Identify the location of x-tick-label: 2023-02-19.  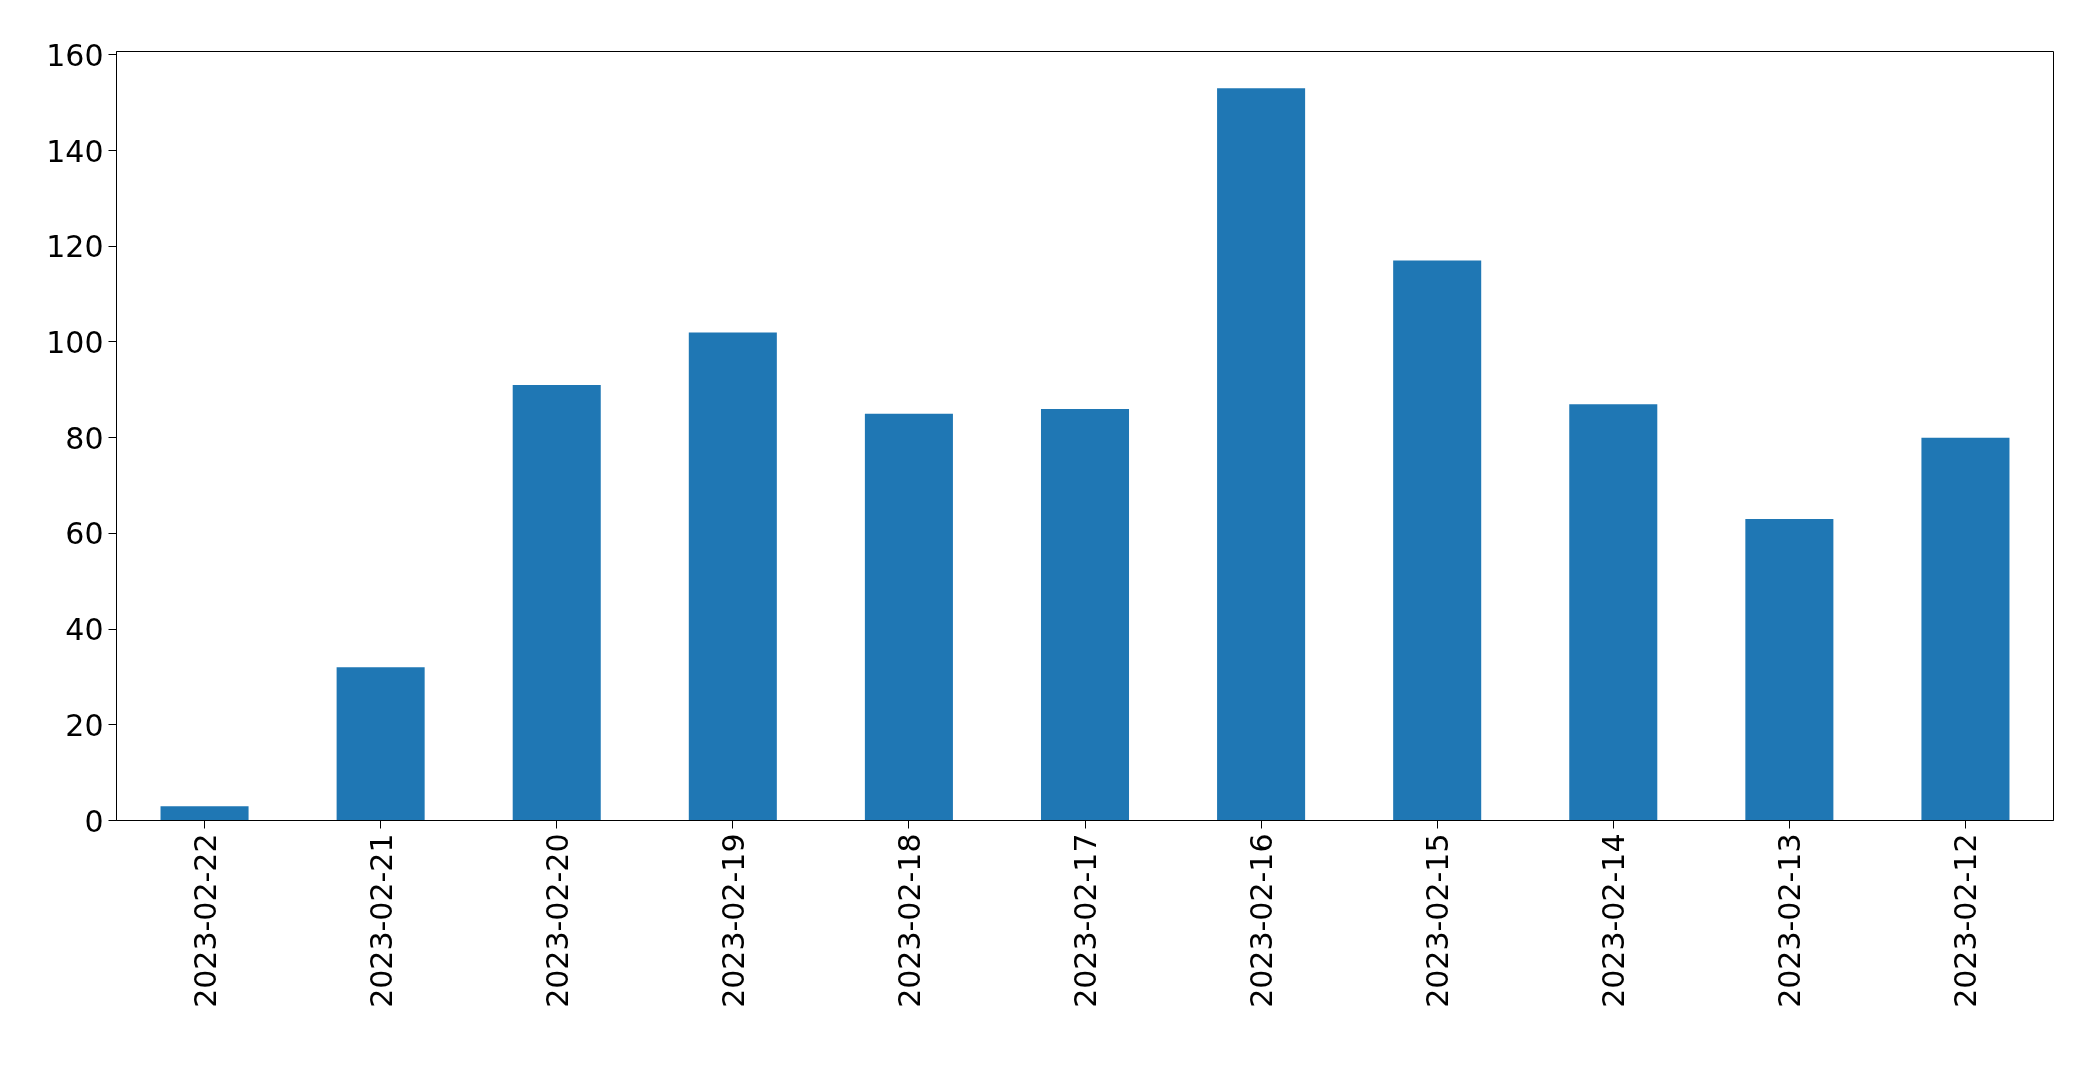
(733, 920).